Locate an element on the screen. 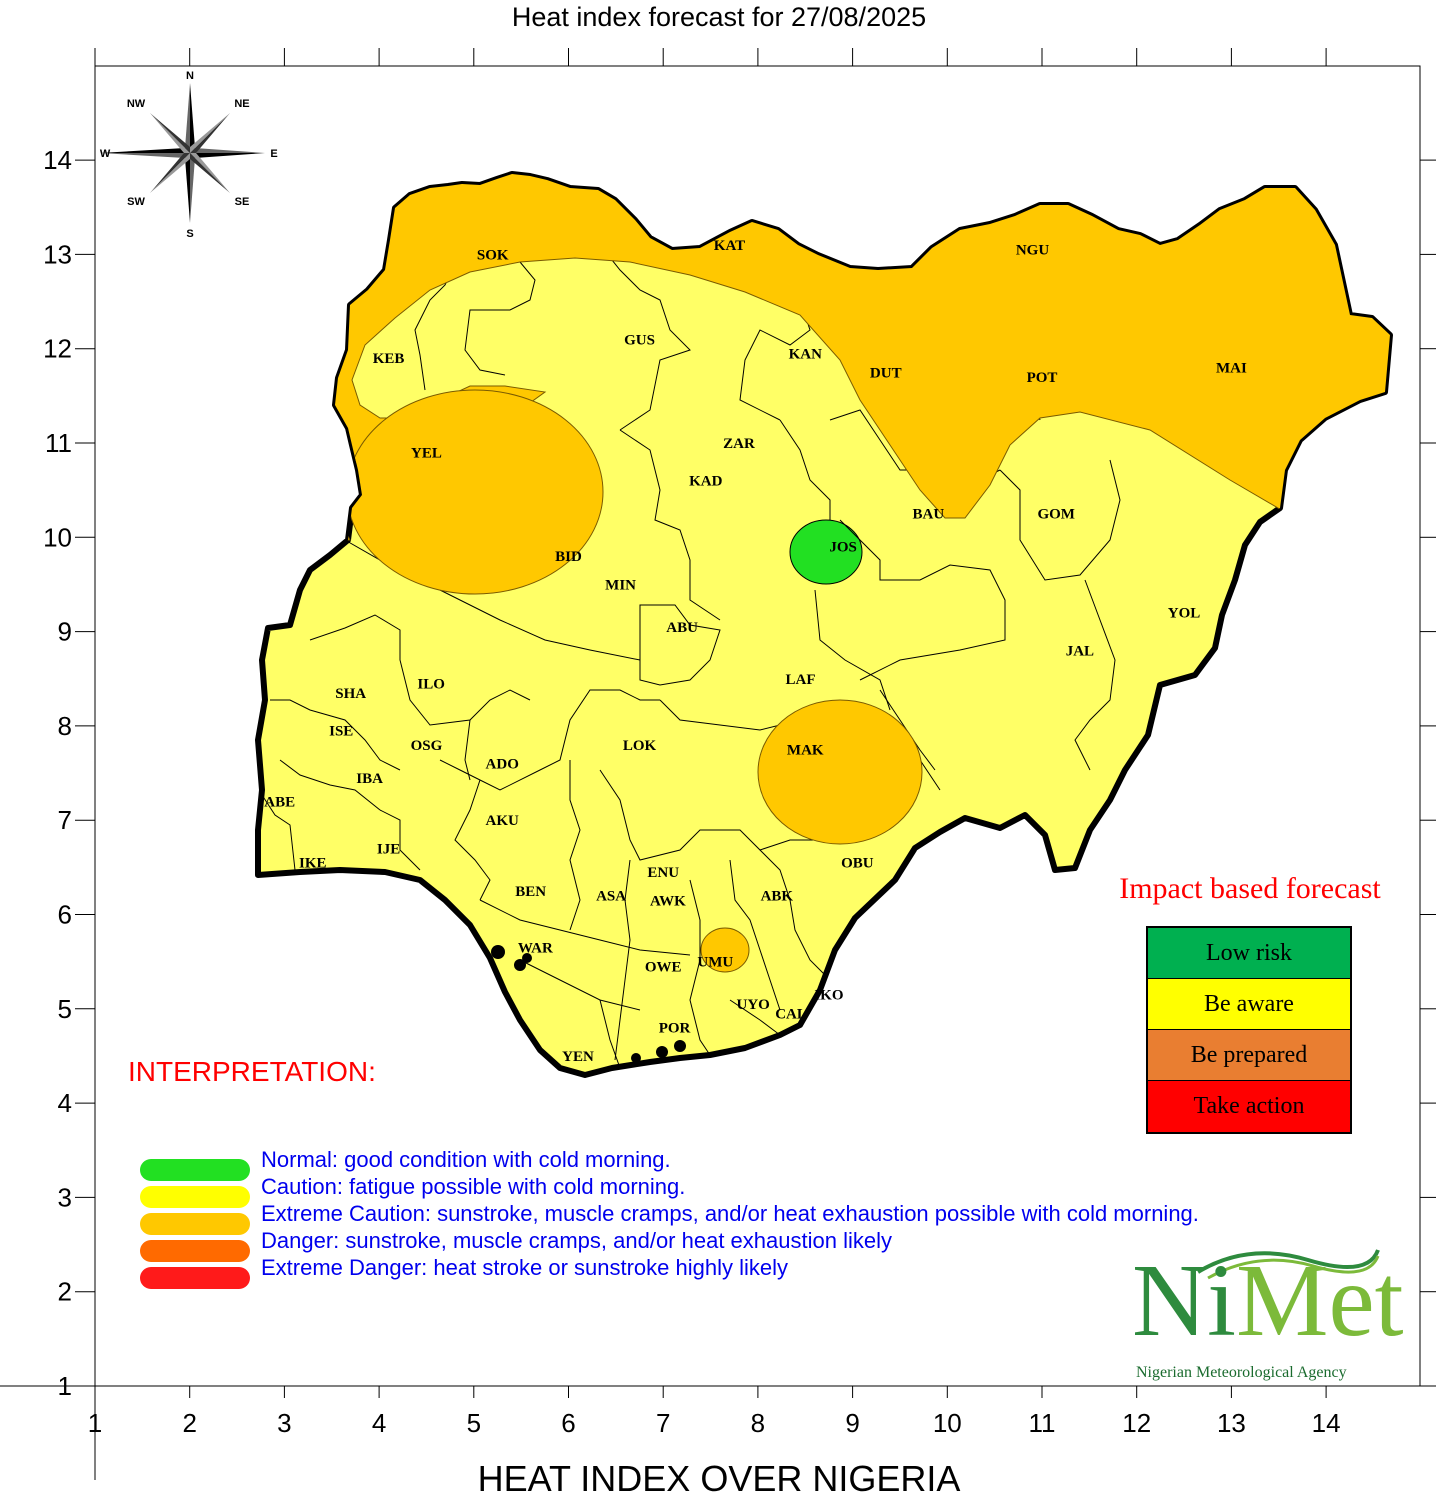 The image size is (1438, 1500). state-label-kad: KAD is located at coordinates (706, 482).